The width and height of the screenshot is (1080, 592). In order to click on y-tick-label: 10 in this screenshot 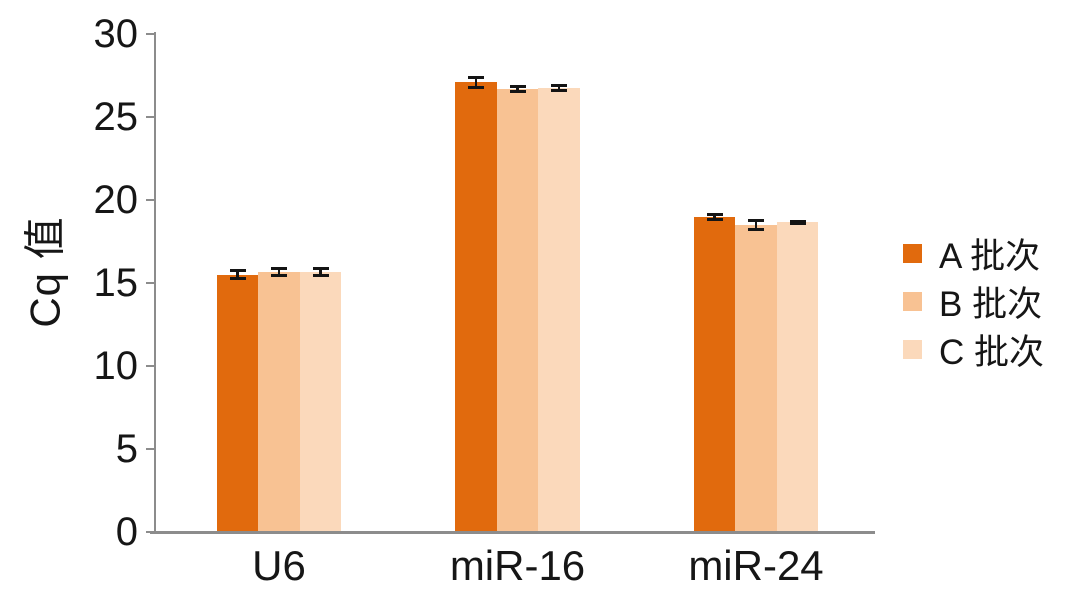, I will do `click(116, 366)`.